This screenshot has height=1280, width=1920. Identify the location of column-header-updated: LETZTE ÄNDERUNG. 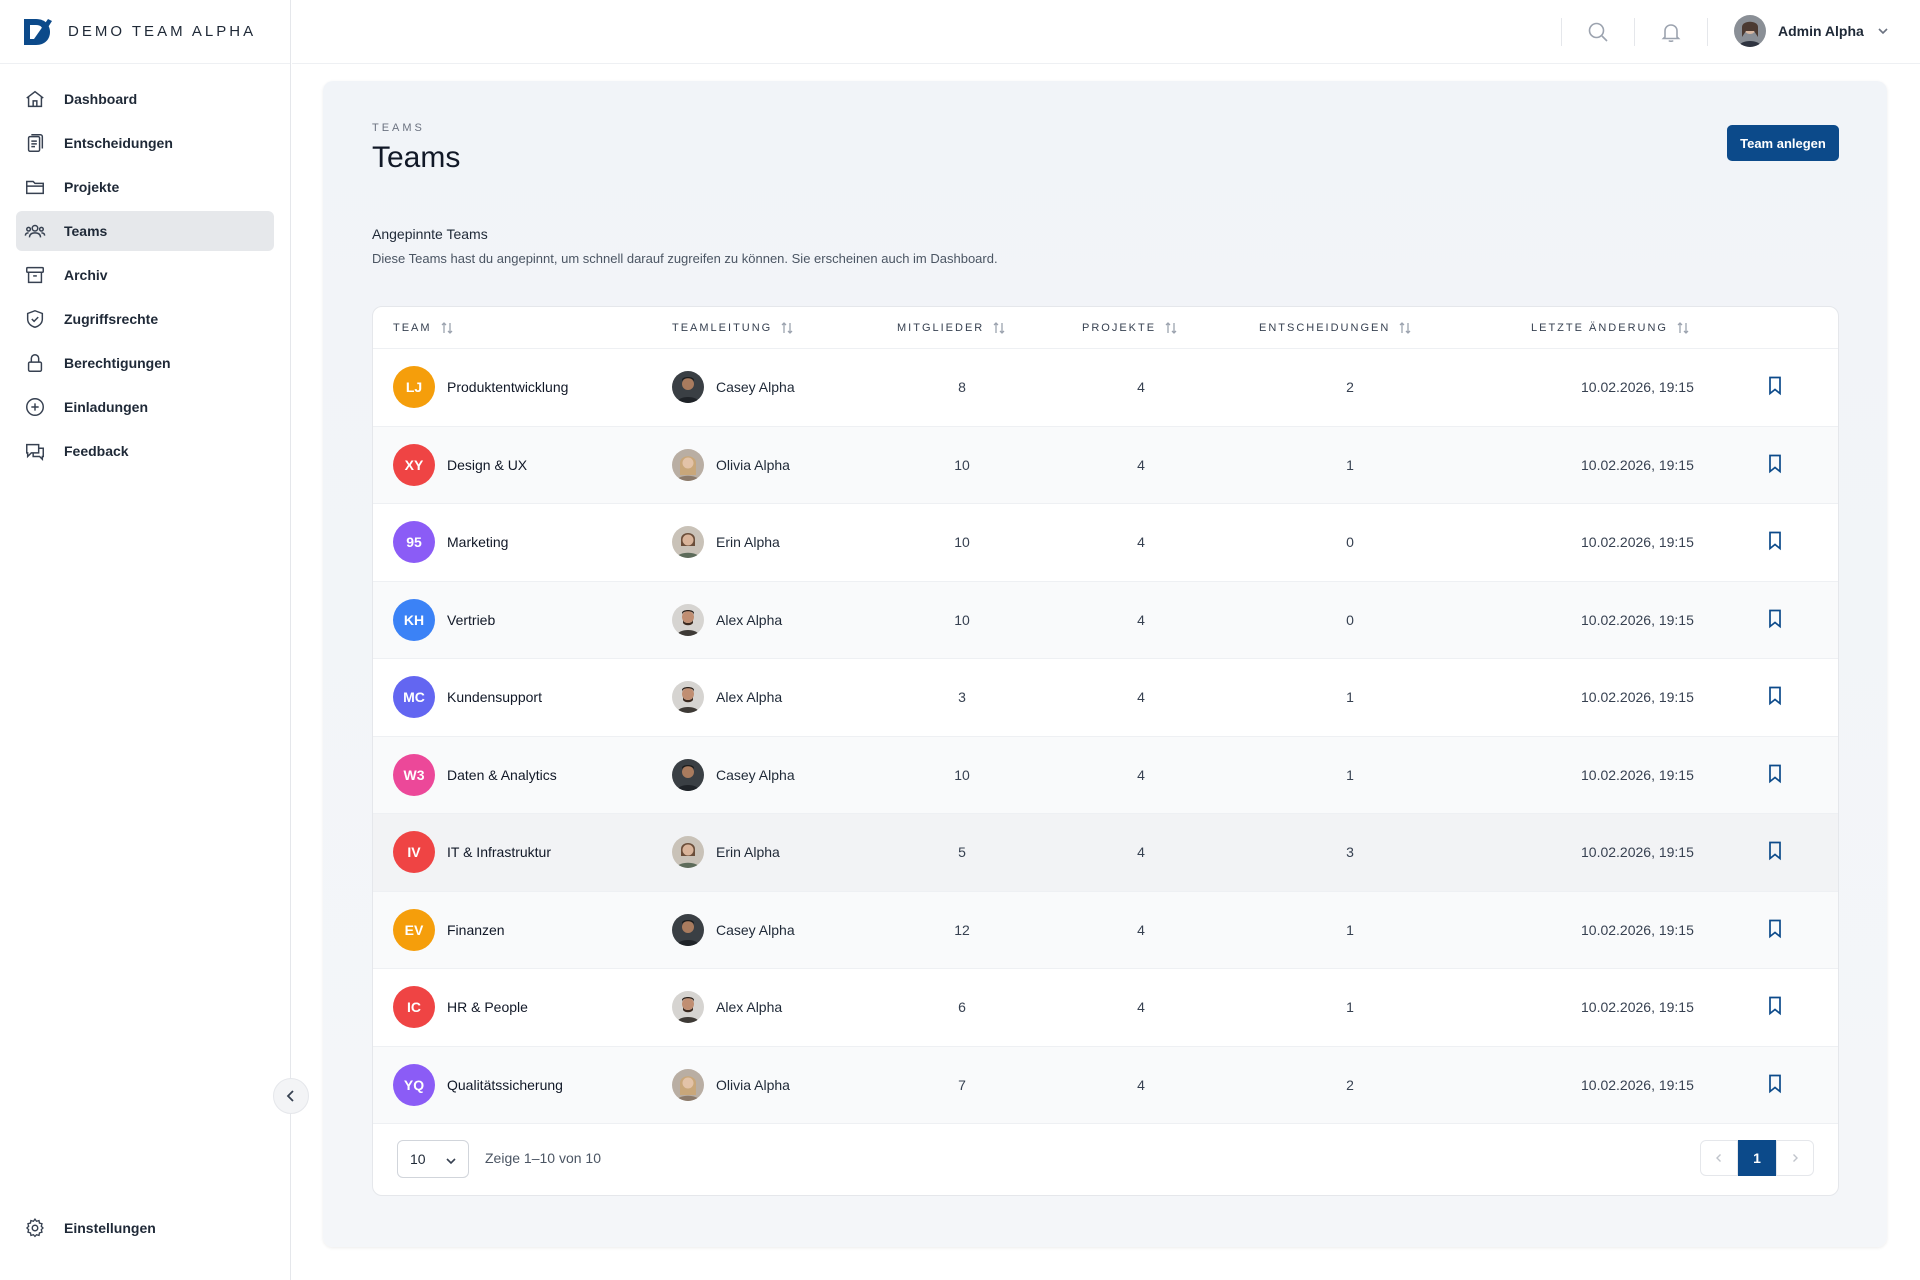
(1610, 328).